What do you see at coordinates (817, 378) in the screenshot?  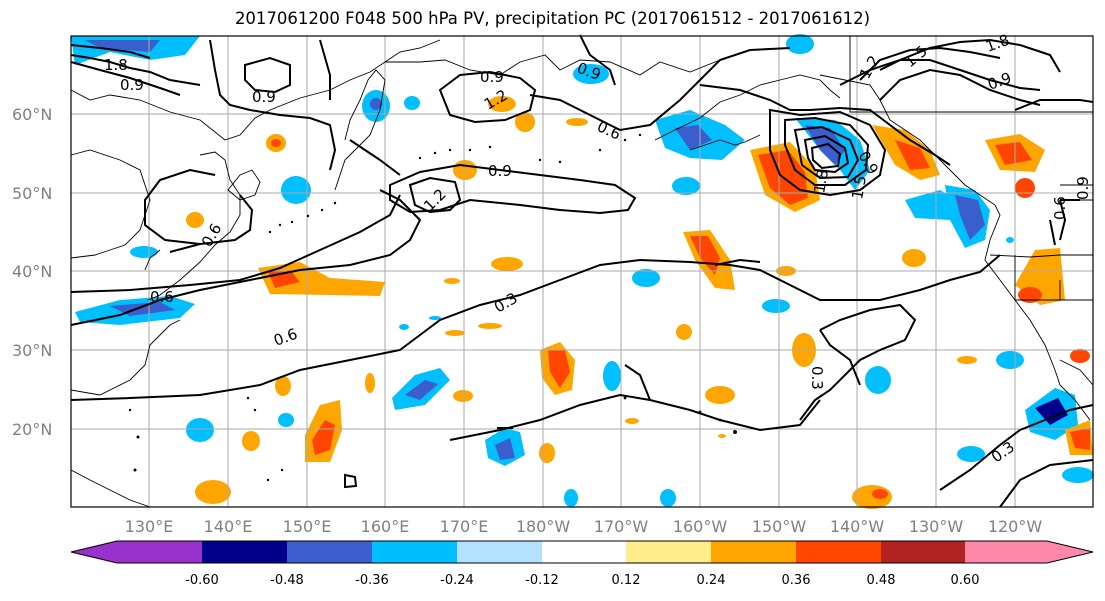 I see `svg-text: 0.3` at bounding box center [817, 378].